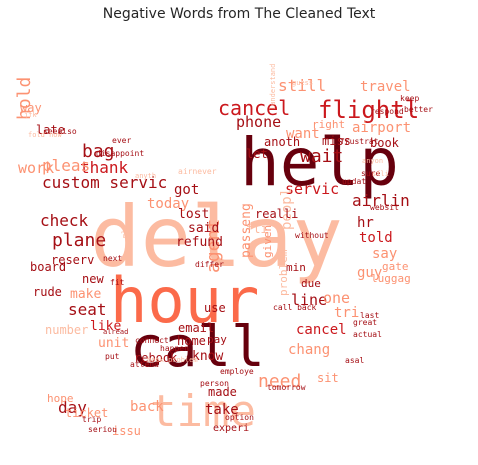  I want to click on word: airport, so click(382, 128).